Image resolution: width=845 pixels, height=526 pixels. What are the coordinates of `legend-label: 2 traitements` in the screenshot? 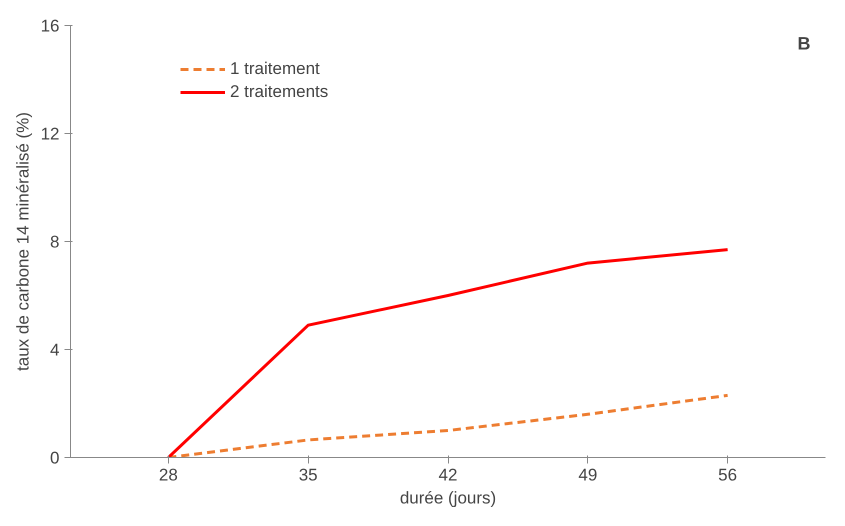 It's located at (279, 92).